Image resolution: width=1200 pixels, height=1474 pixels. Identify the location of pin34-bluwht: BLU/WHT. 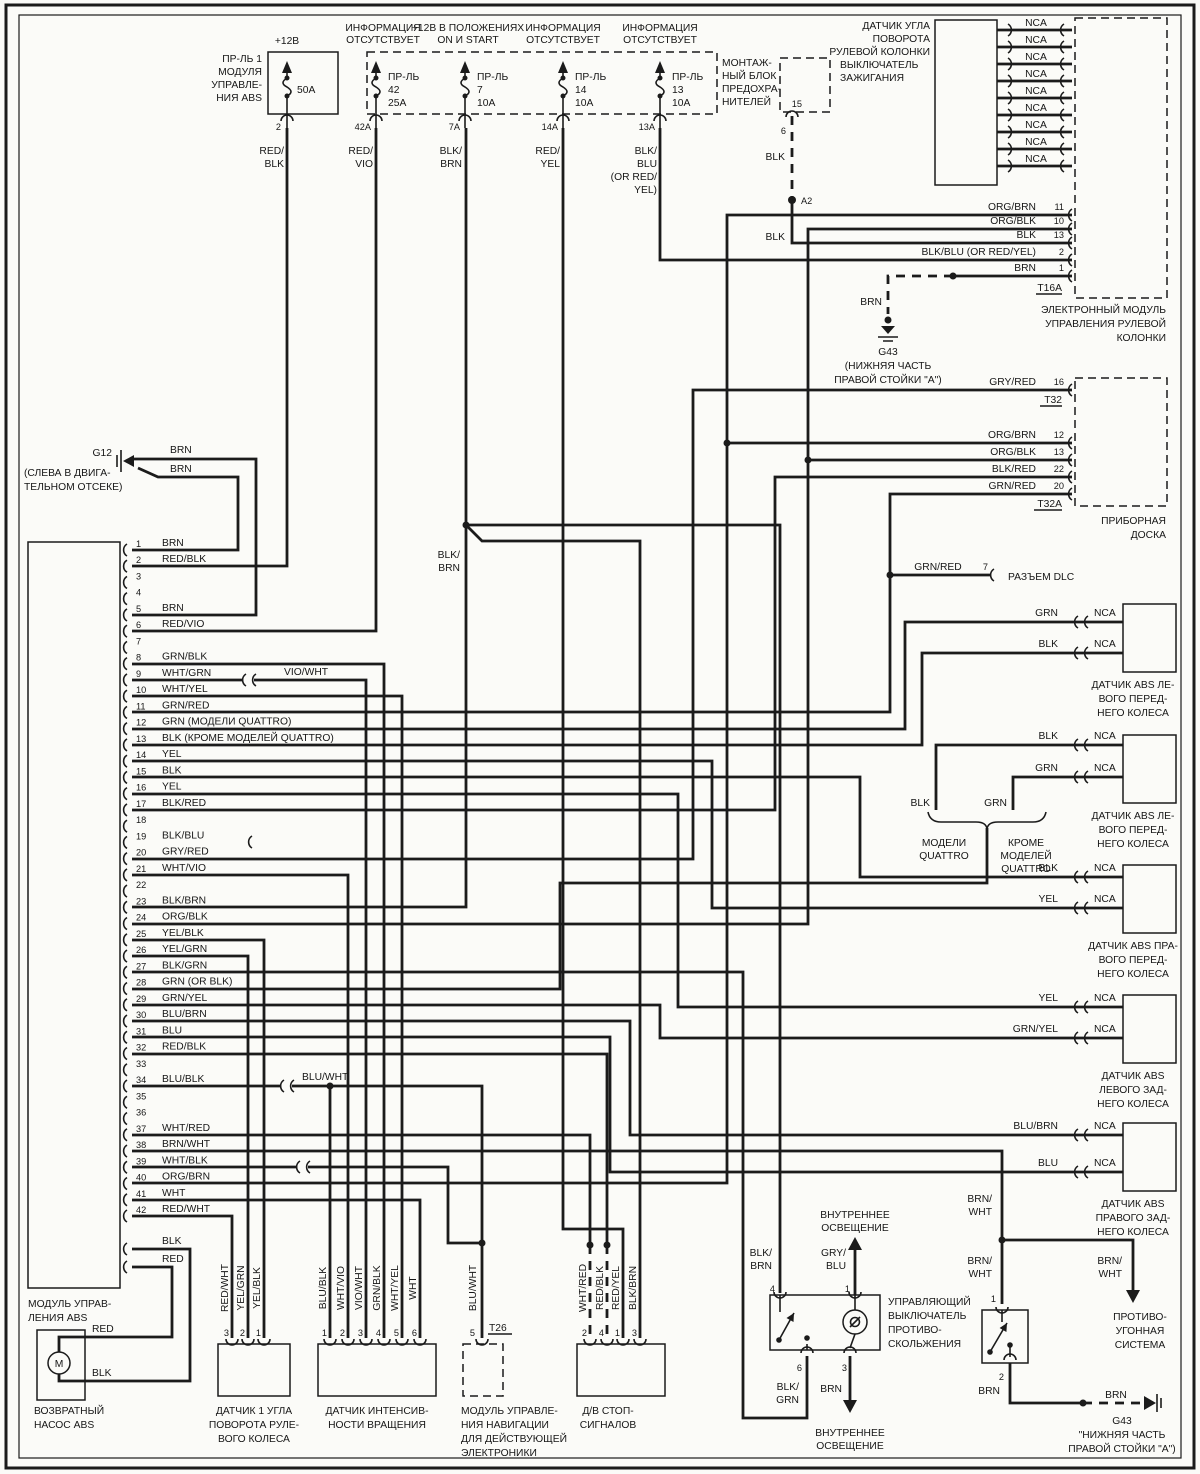
(325, 1077).